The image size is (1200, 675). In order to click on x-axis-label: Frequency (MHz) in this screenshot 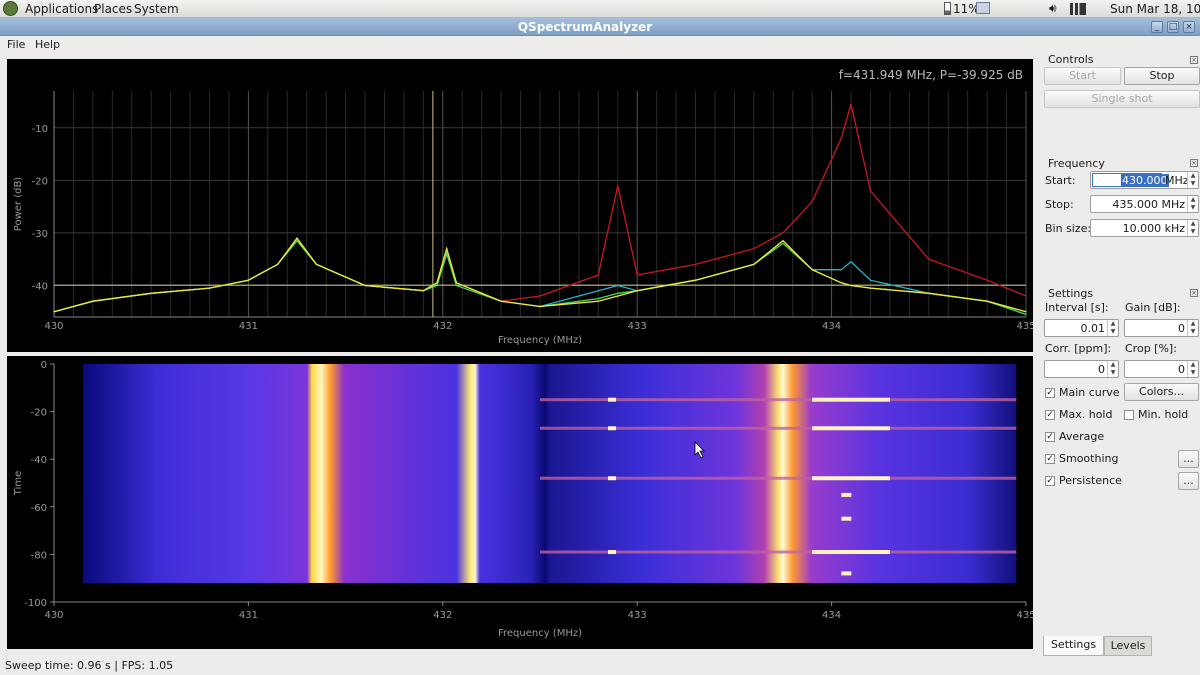, I will do `click(540, 340)`.